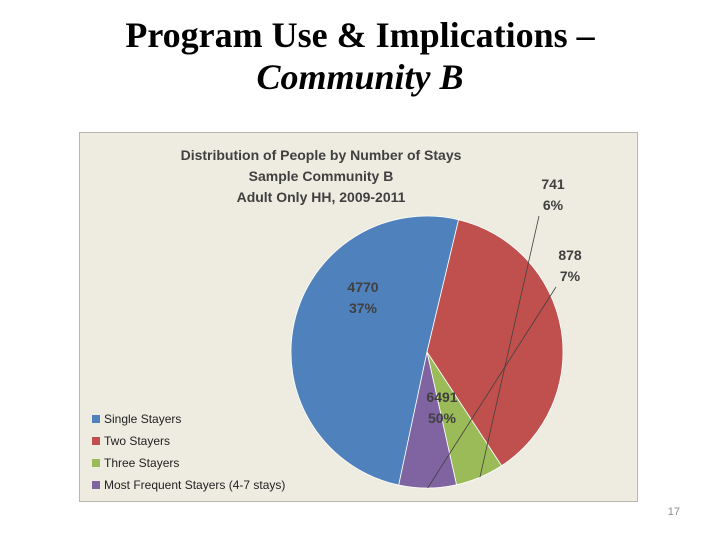 This screenshot has width=720, height=540. I want to click on legend-swatch-single-stayers, so click(96, 419).